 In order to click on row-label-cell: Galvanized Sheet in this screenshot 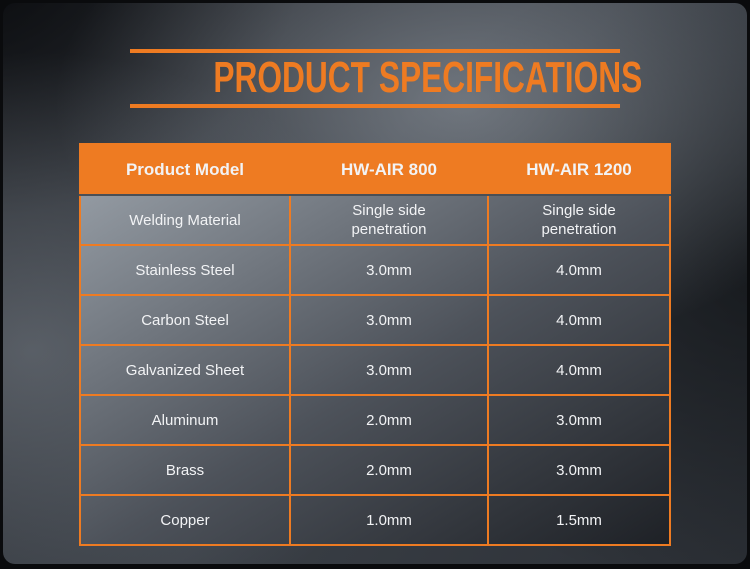, I will do `click(185, 370)`.